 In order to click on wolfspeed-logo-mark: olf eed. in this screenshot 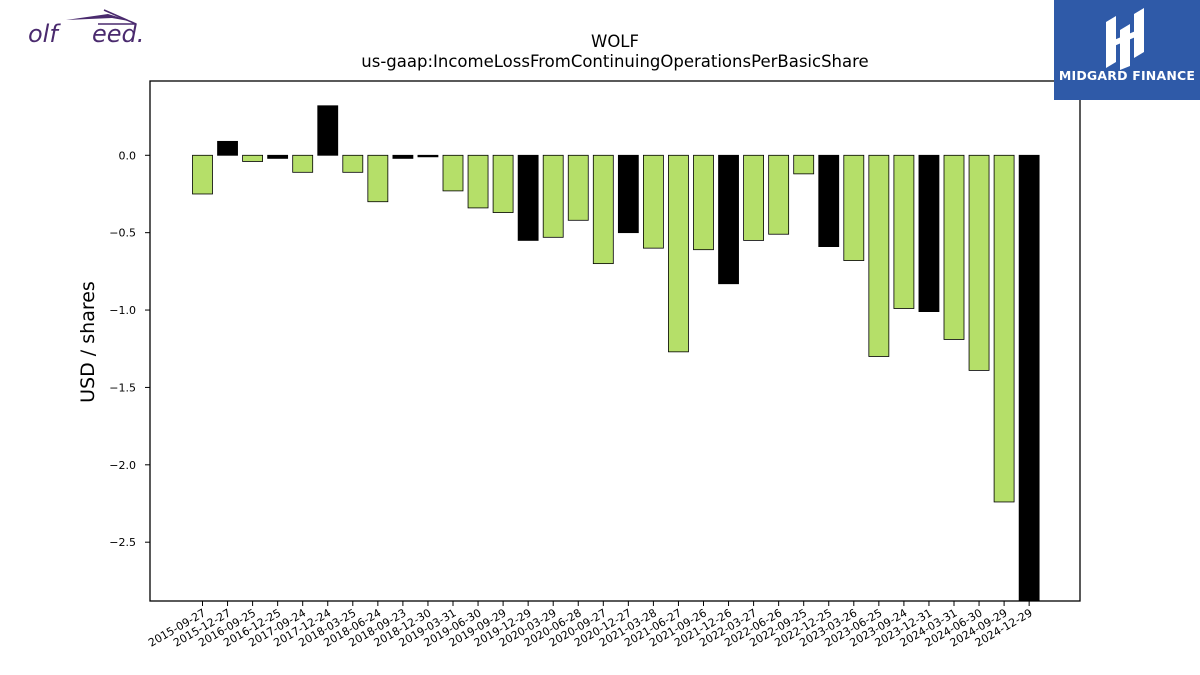, I will do `click(86, 28)`.